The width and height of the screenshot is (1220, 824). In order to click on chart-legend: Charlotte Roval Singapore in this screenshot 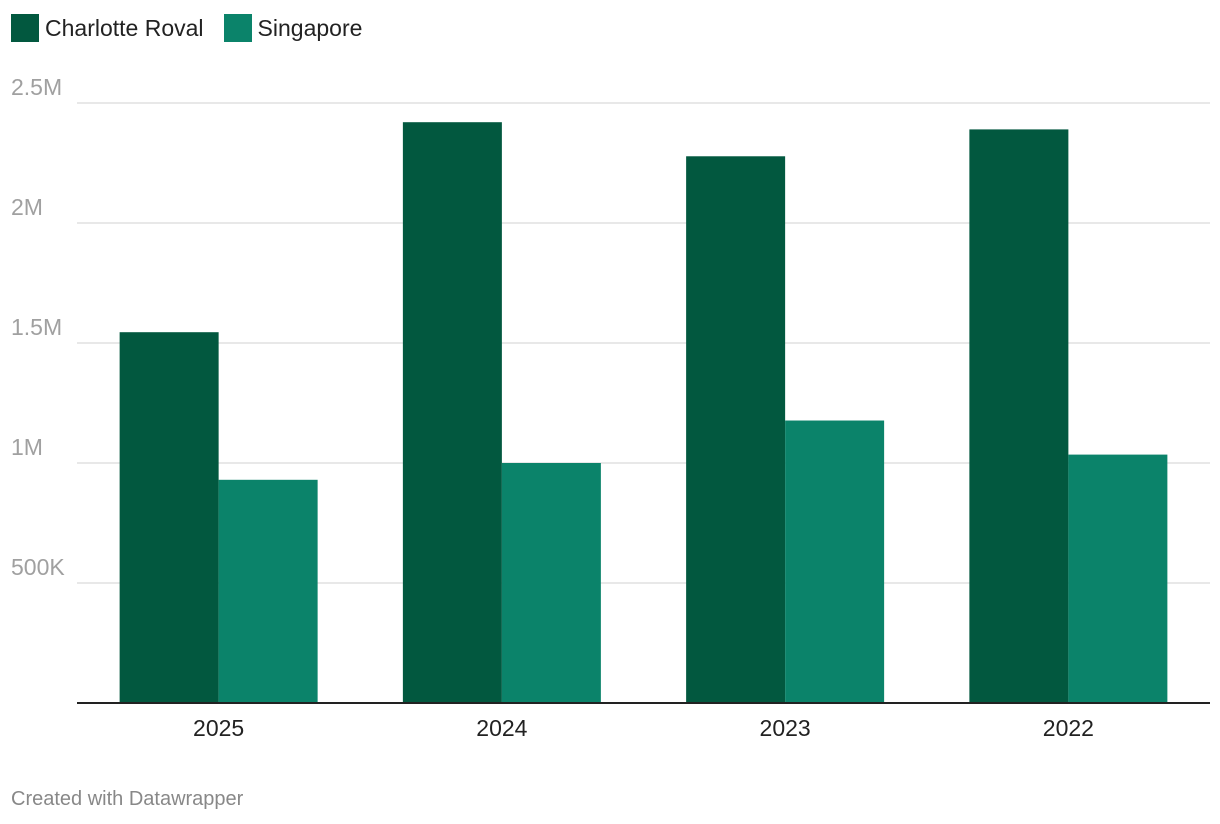, I will do `click(196, 28)`.